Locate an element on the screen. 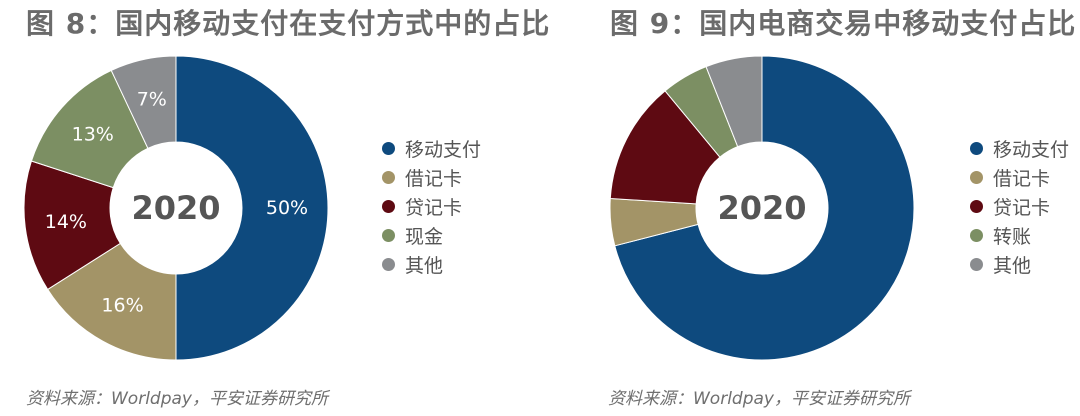 This screenshot has width=1080, height=416. data-label: 7% is located at coordinates (152, 100).